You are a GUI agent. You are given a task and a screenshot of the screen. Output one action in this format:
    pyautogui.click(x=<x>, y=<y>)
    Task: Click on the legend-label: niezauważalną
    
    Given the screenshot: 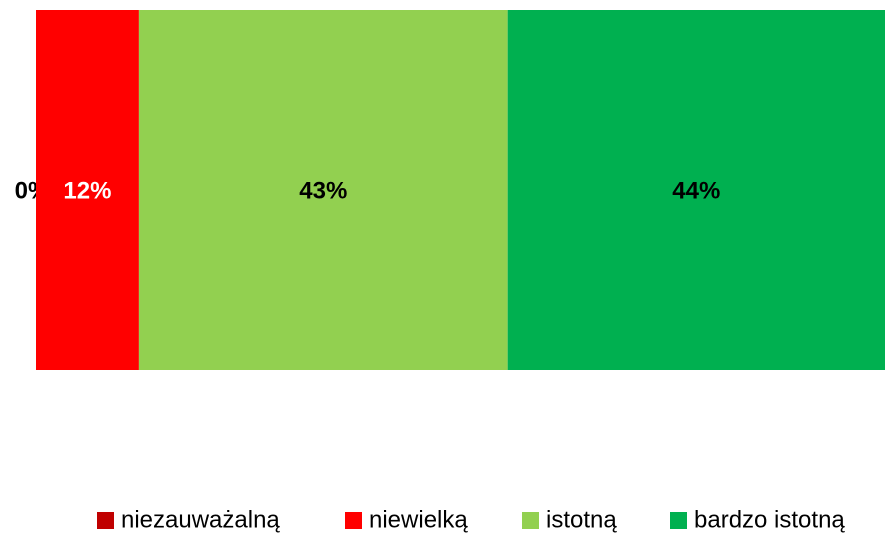 What is the action you would take?
    pyautogui.click(x=200, y=519)
    